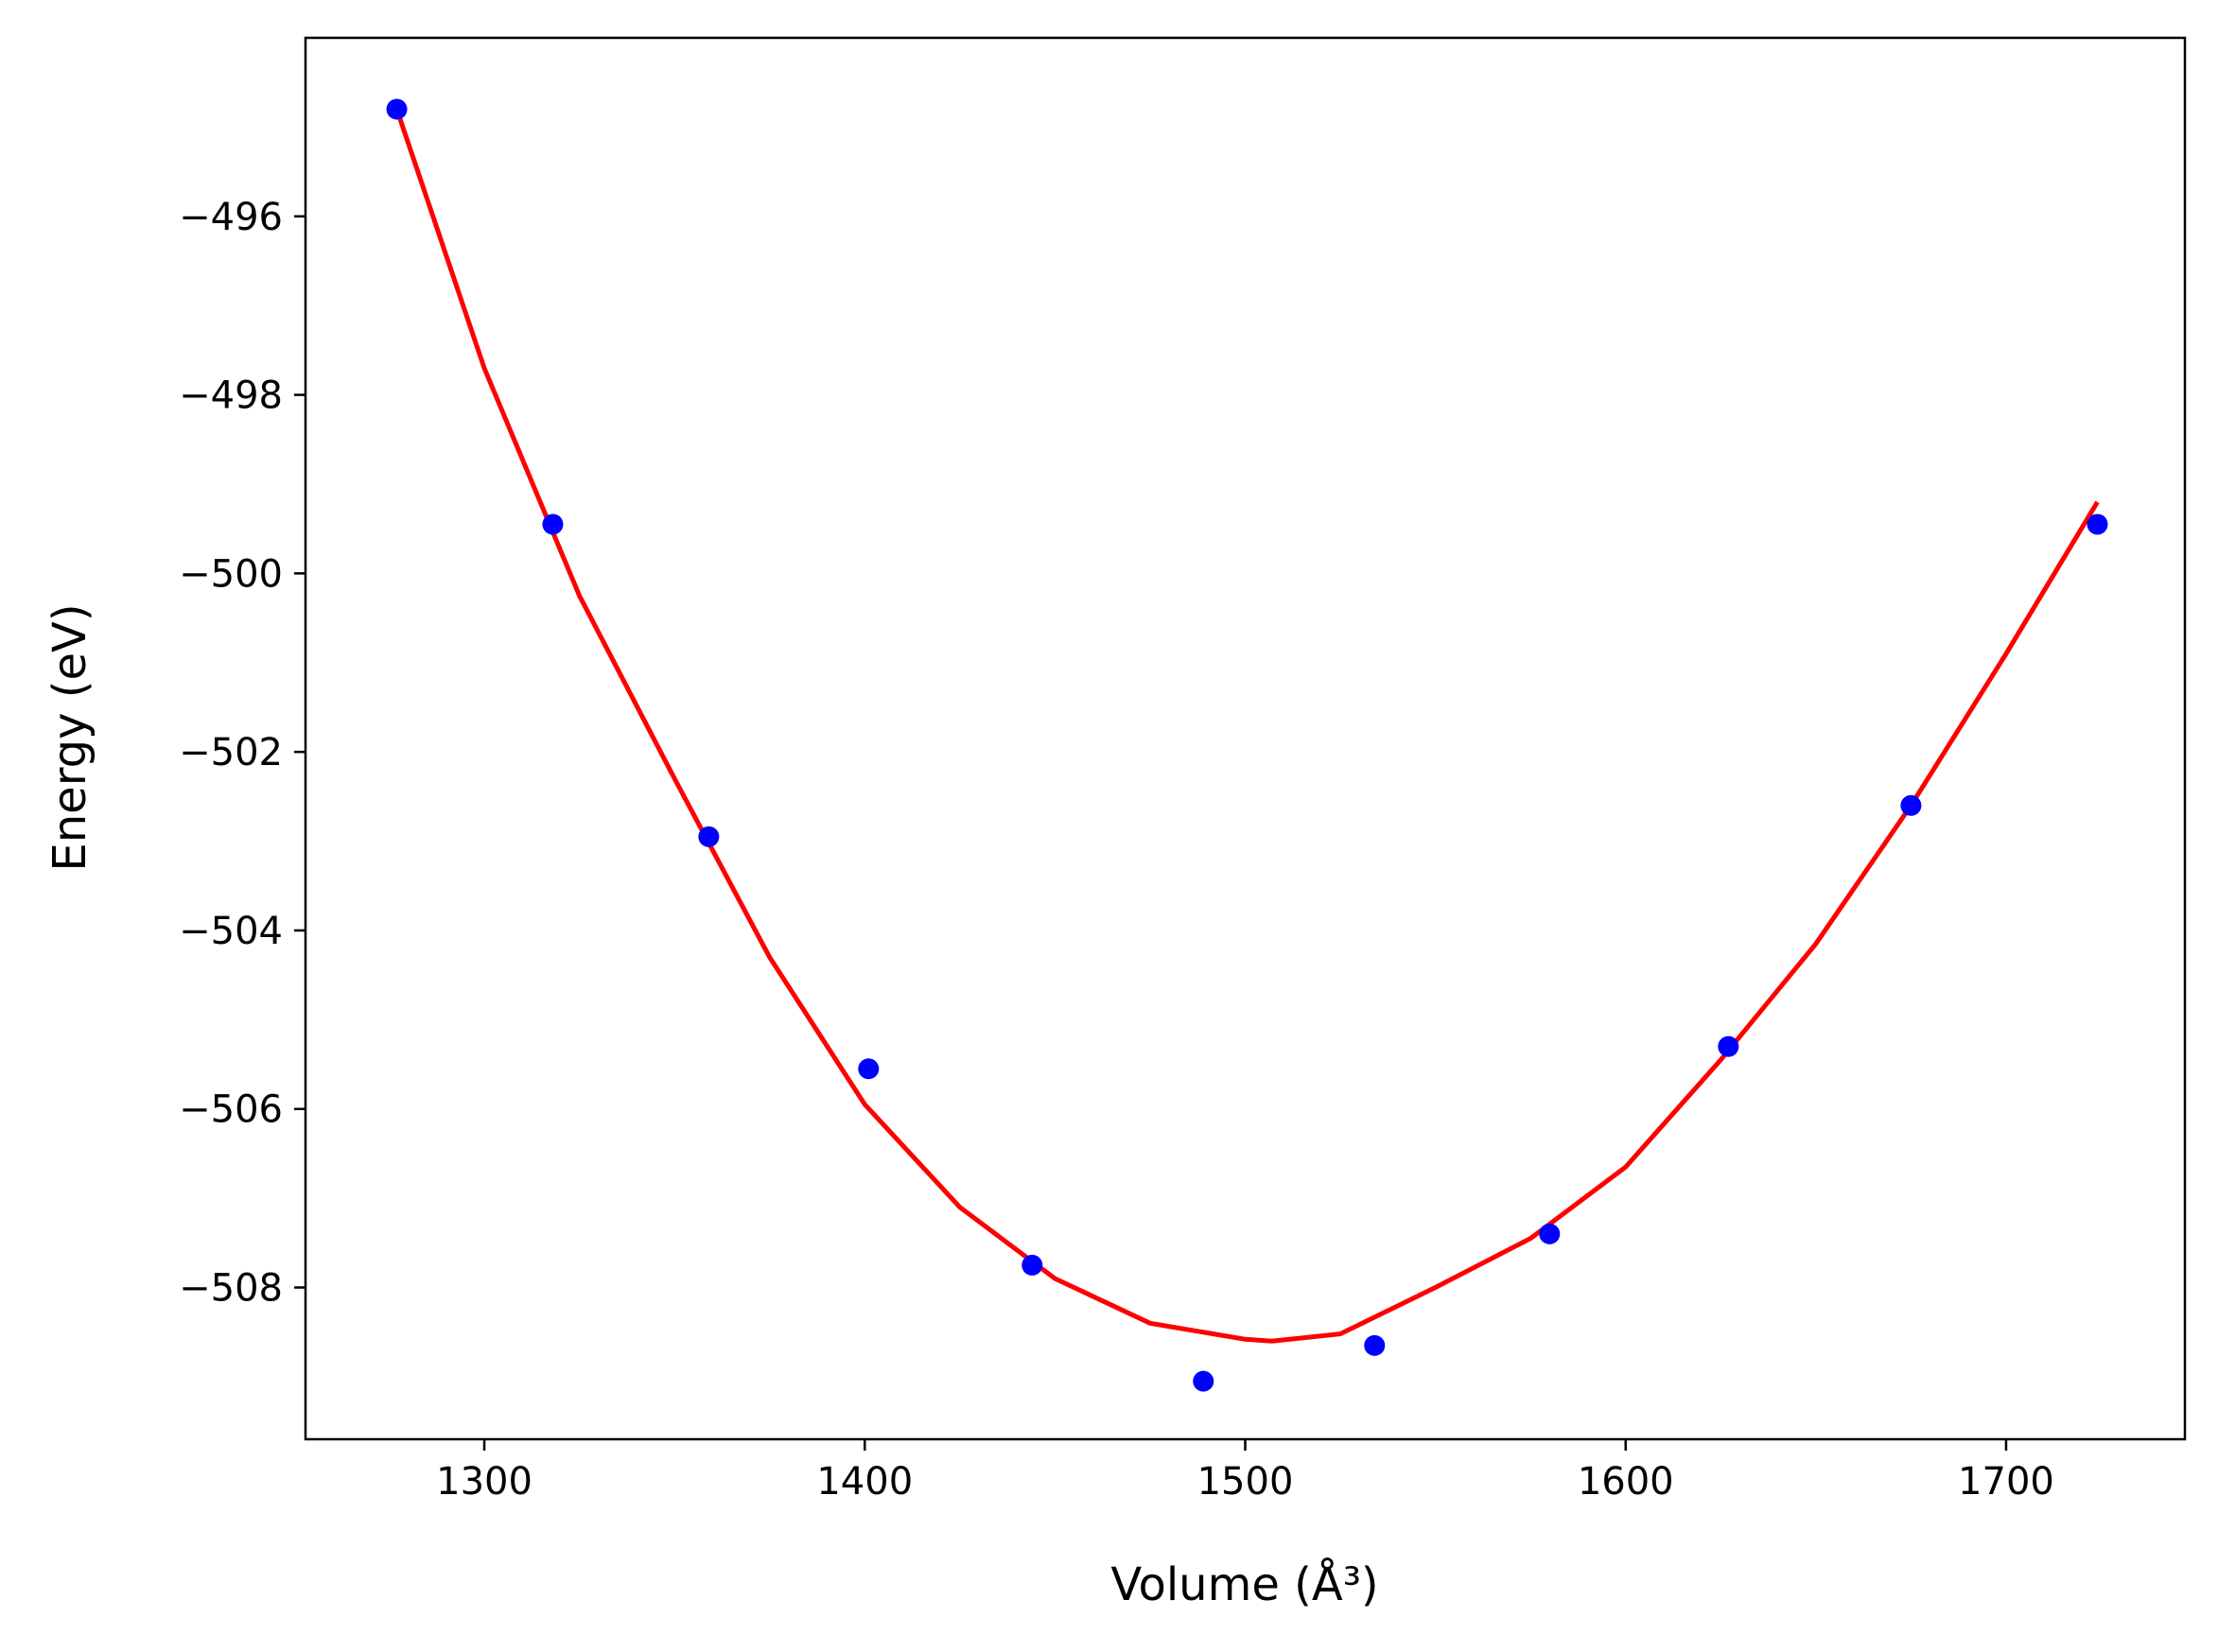  What do you see at coordinates (231, 217) in the screenshot?
I see `y-tick-label: −496` at bounding box center [231, 217].